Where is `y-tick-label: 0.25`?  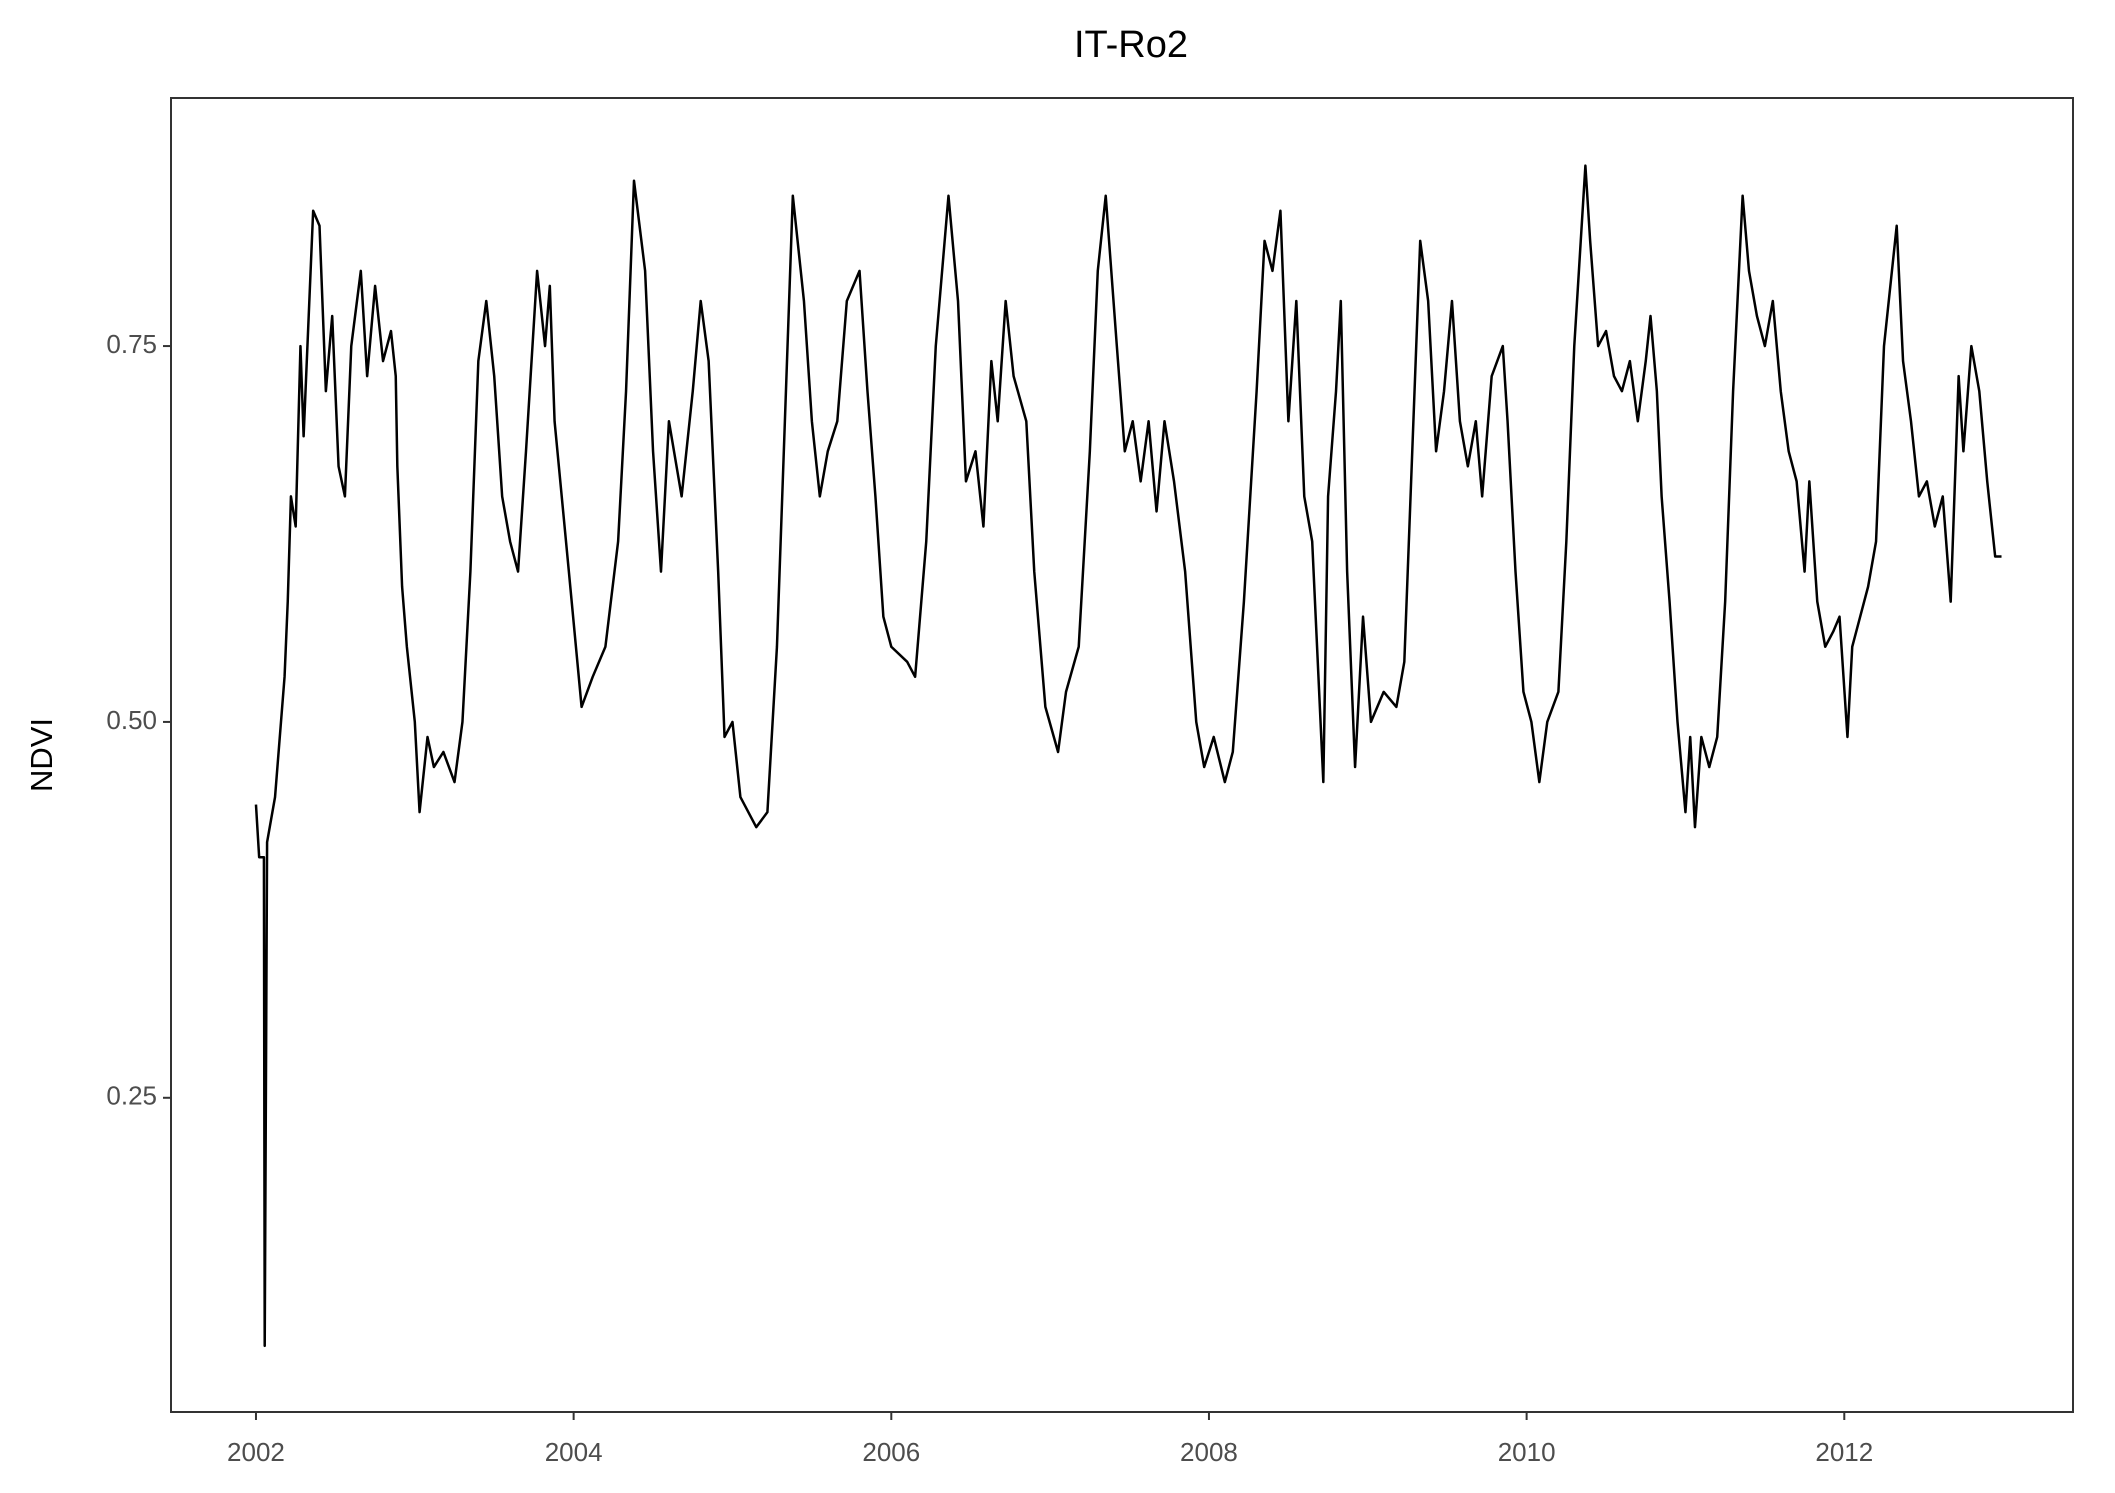
y-tick-label: 0.25 is located at coordinates (131, 1096).